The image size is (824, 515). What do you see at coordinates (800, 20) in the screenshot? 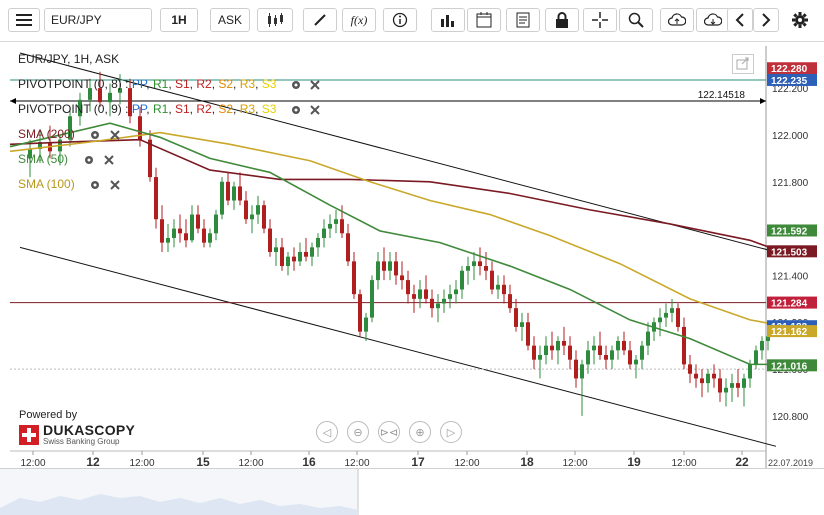
I see `settings-button` at bounding box center [800, 20].